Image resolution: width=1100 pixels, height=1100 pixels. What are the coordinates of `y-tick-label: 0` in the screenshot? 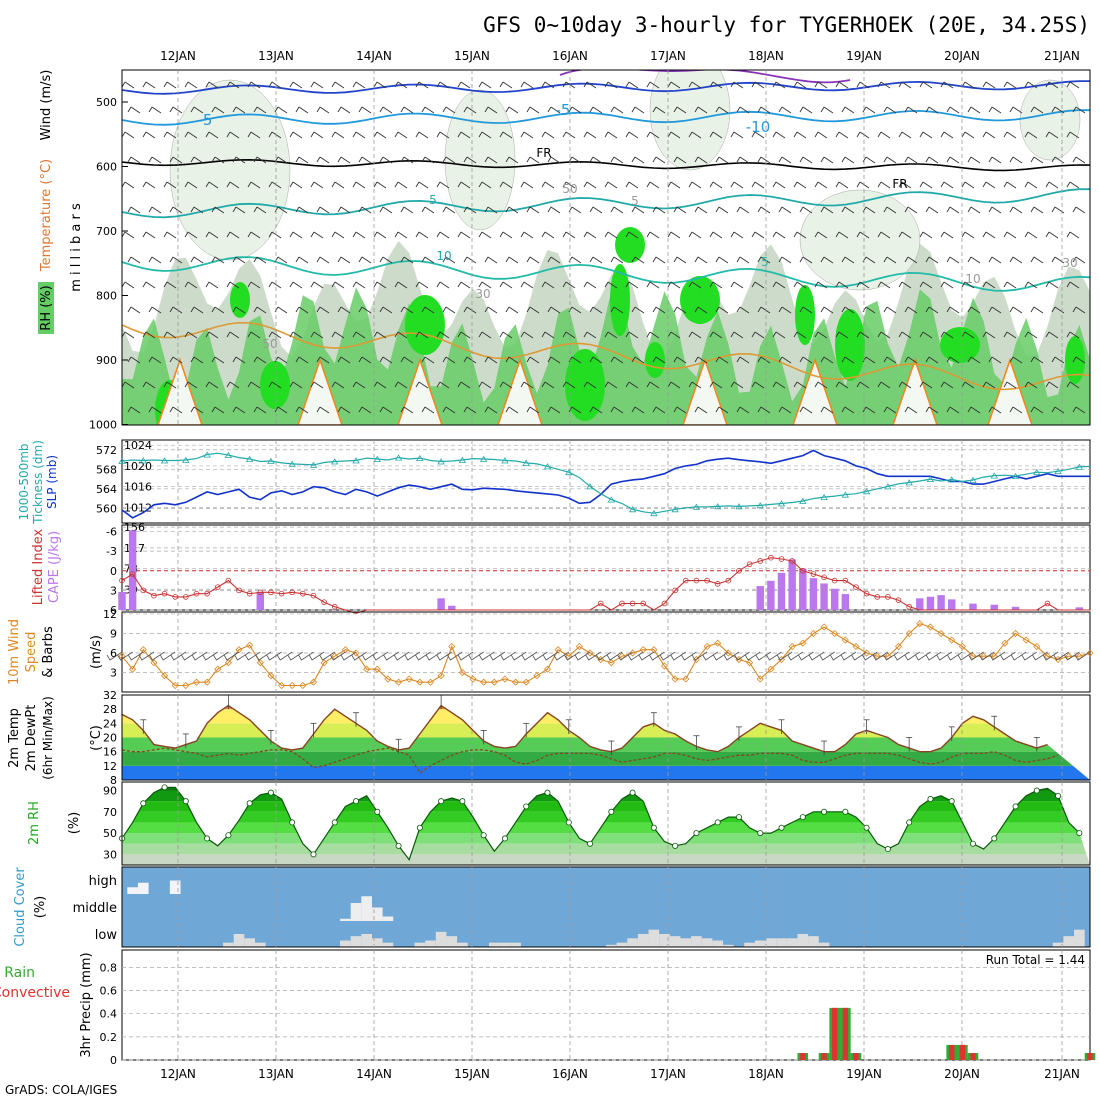 It's located at (113, 571).